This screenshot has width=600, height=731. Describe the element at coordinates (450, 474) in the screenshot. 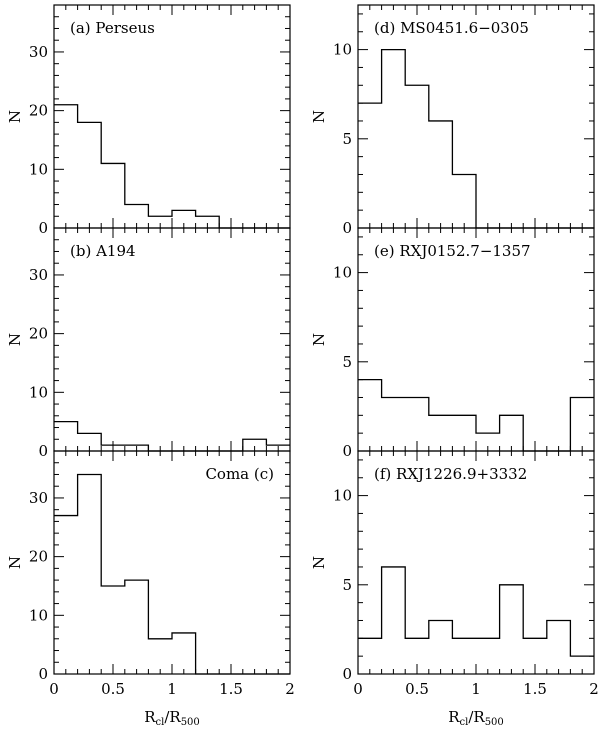

I see `panel-label: (f) RXJ1226.9+3332` at that location.